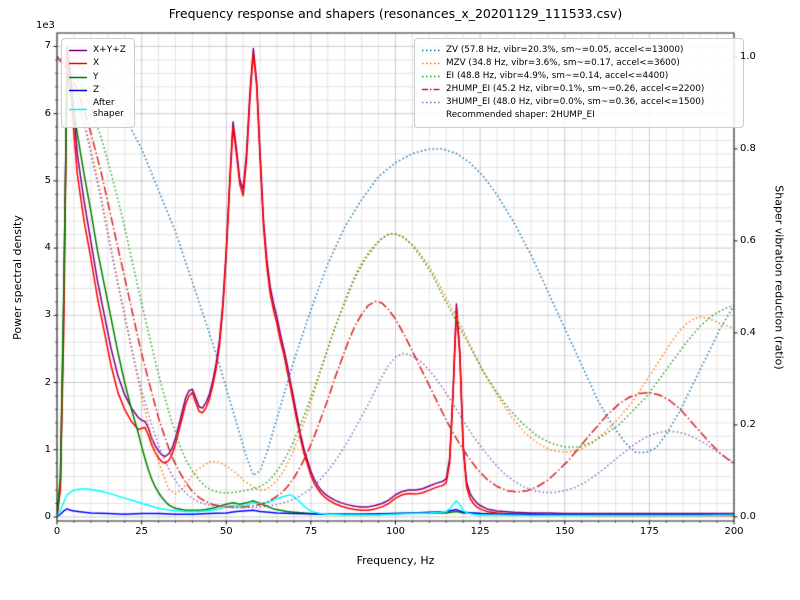 The width and height of the screenshot is (800, 600). I want to click on y-right-tick-label: 1.0, so click(748, 56).